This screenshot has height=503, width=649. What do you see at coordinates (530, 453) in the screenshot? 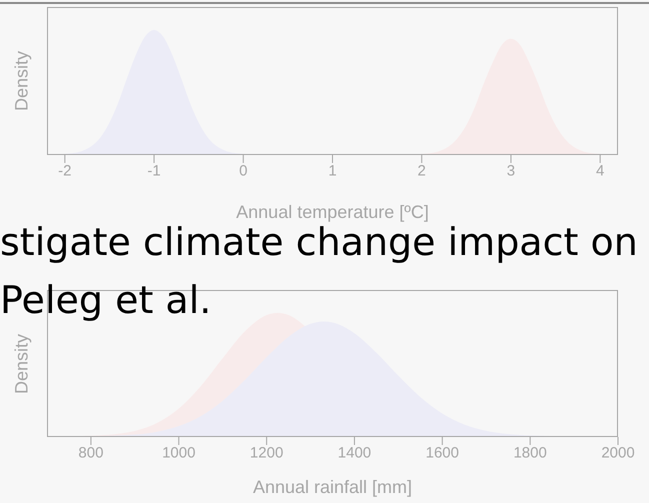
I see `x-tick-label: 1800` at bounding box center [530, 453].